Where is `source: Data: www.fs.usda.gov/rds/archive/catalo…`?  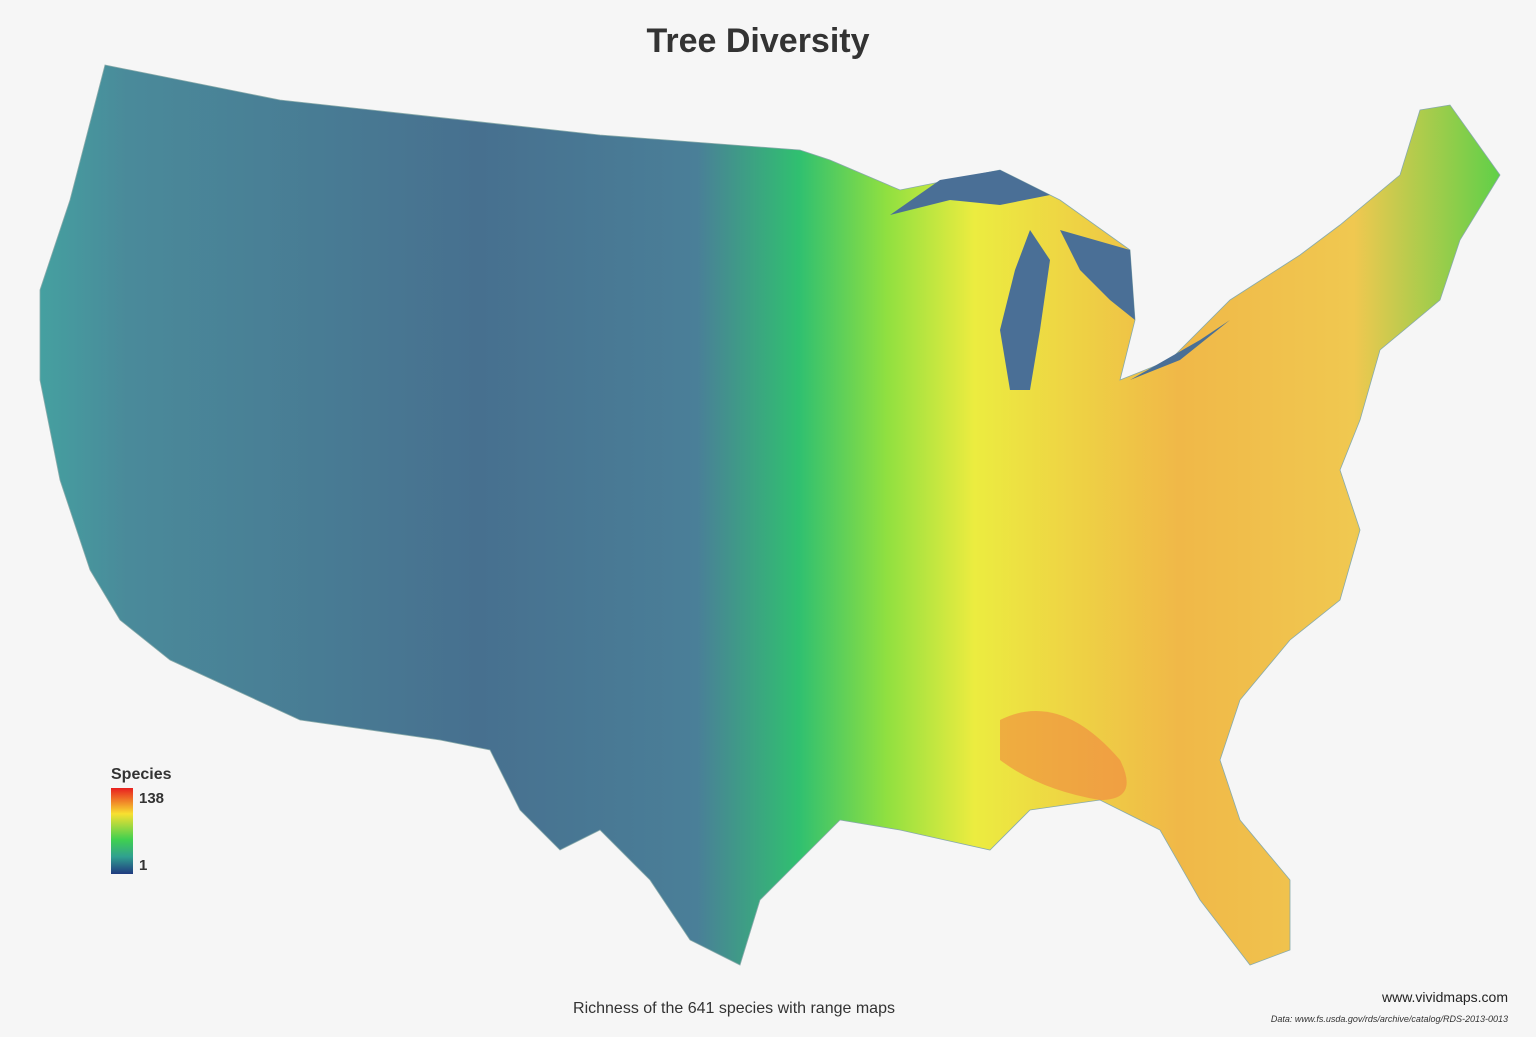
source: Data: www.fs.usda.gov/rds/archive/catalo… is located at coordinates (1389, 1019).